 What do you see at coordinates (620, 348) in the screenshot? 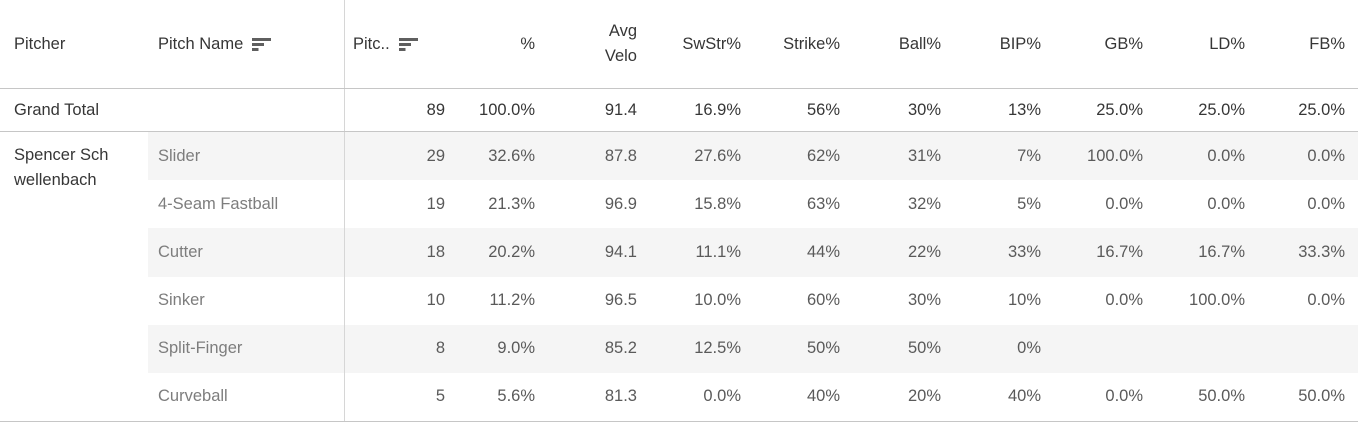
I see `stat-cell: 85.2` at bounding box center [620, 348].